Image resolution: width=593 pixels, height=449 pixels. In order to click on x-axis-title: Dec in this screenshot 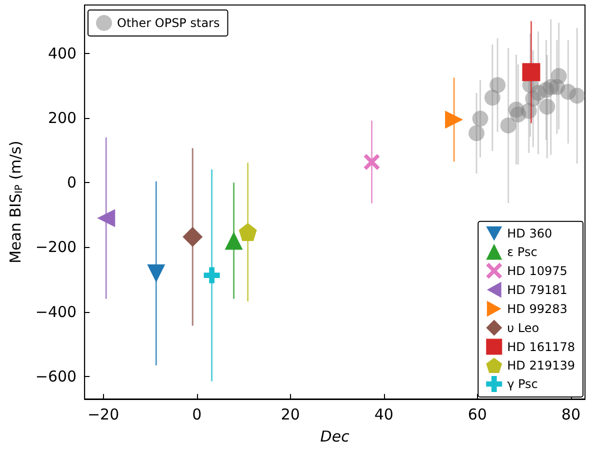, I will do `click(335, 437)`.